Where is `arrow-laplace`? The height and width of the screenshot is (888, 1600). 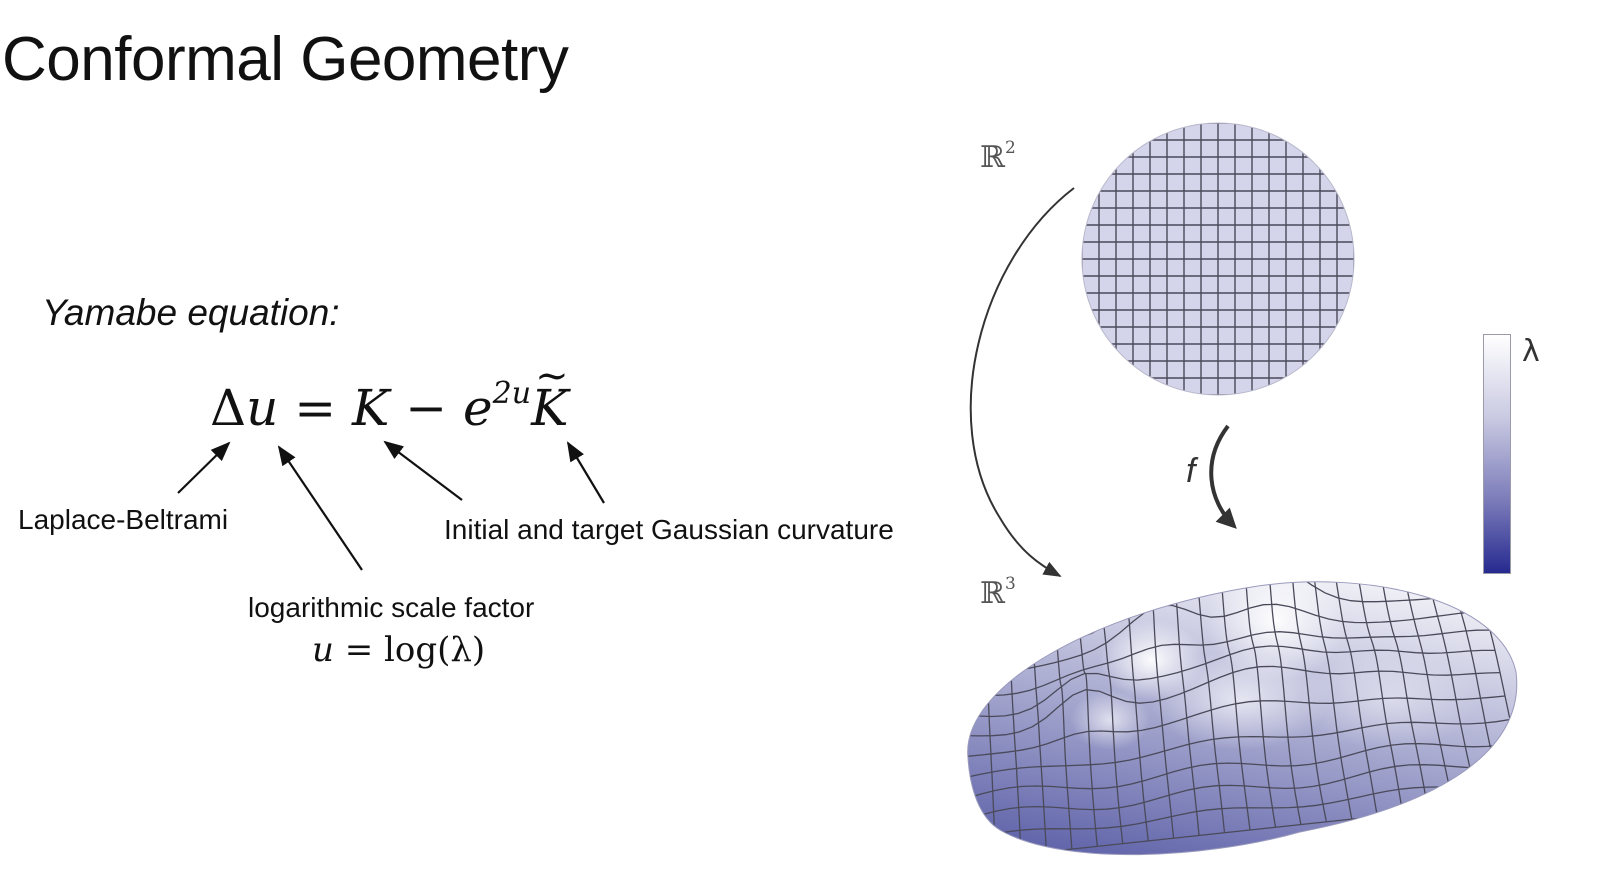
arrow-laplace is located at coordinates (204, 467).